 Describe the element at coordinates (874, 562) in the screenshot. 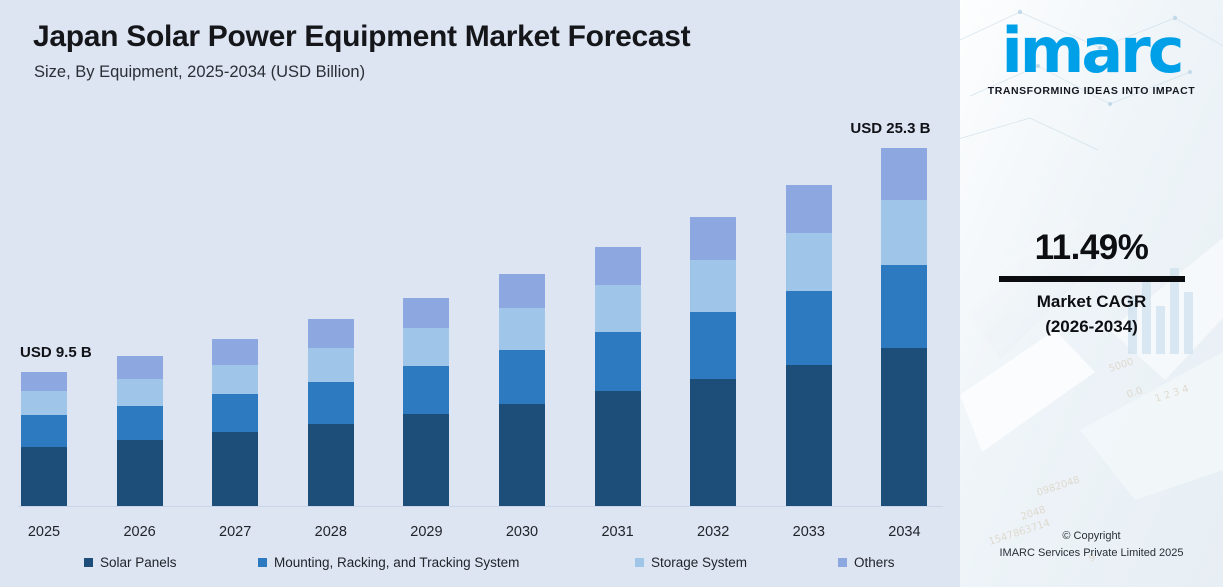

I see `legend-label: Others` at that location.